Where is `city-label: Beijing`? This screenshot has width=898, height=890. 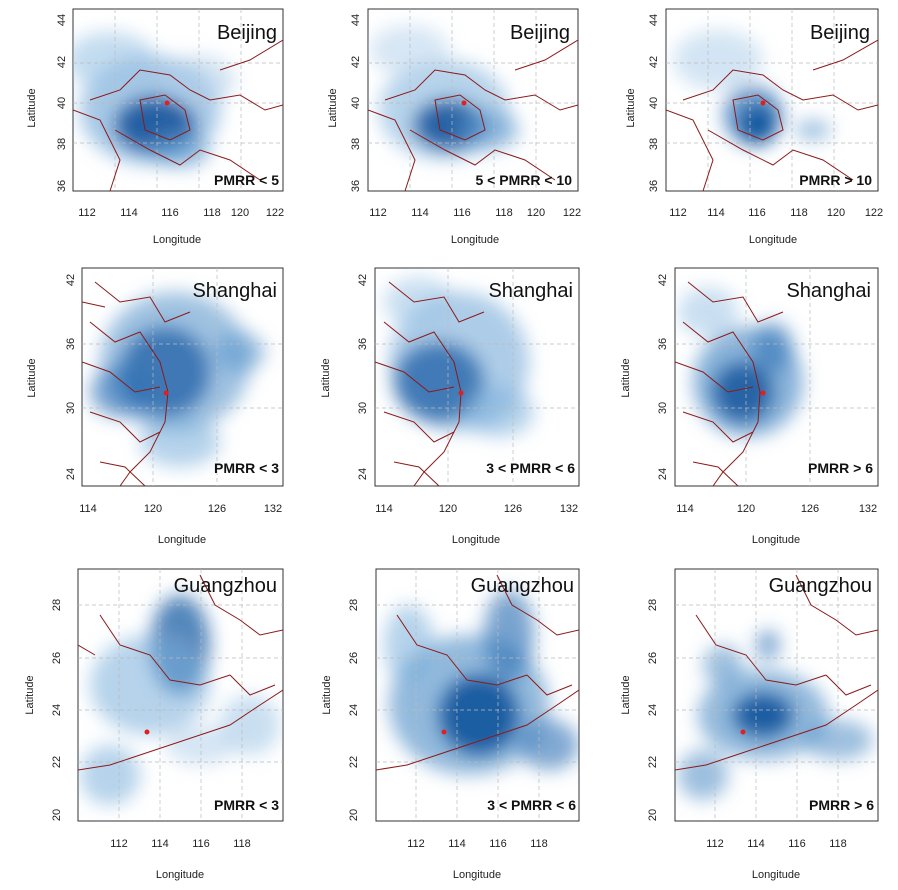
city-label: Beijing is located at coordinates (839, 33).